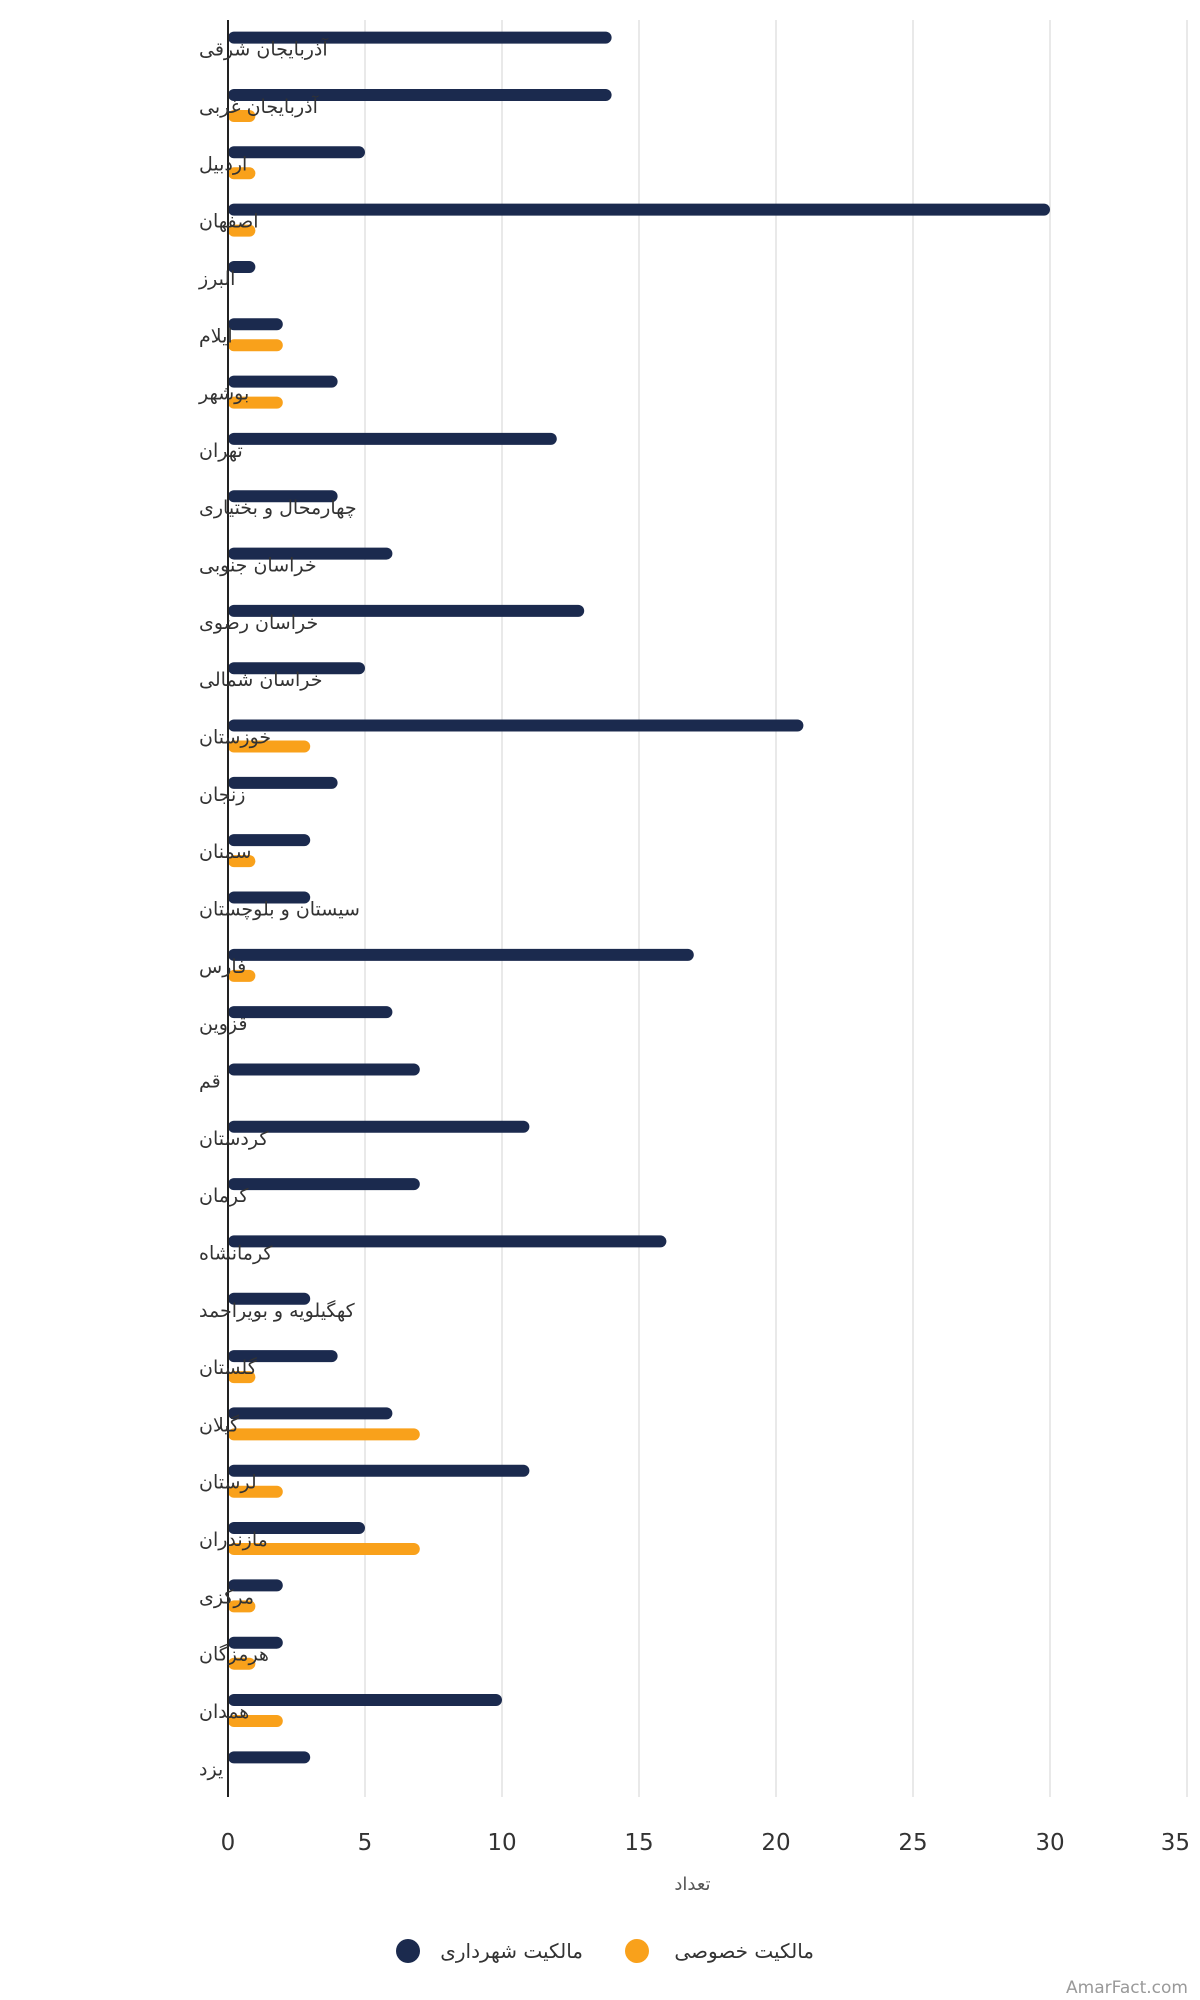 The width and height of the screenshot is (1200, 2000). What do you see at coordinates (705, 1843) in the screenshot?
I see `x-tick-labels: 0 5 10 15 20 25 30 35` at bounding box center [705, 1843].